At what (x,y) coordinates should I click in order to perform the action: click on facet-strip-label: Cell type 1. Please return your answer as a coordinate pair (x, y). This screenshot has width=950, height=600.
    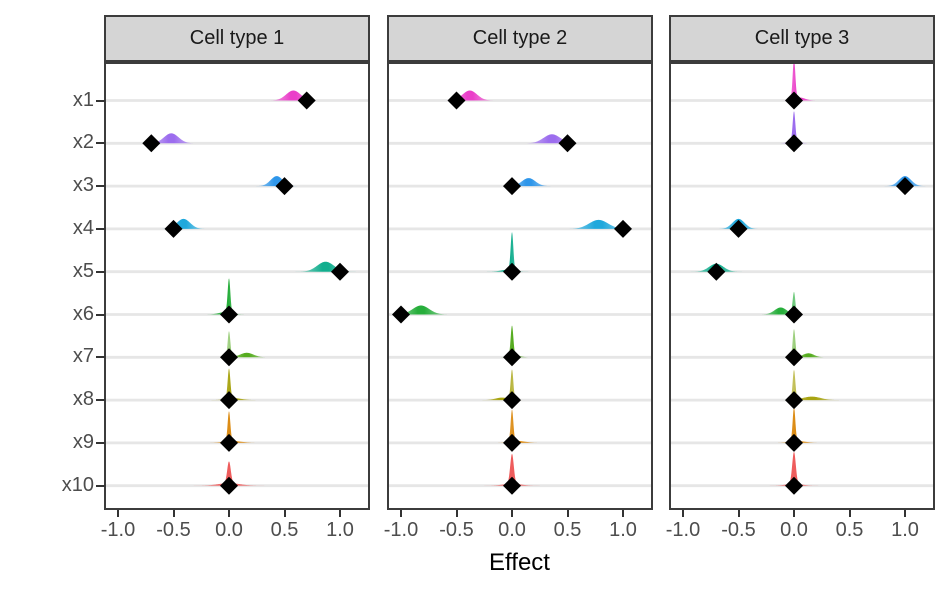
    Looking at the image, I should click on (237, 38).